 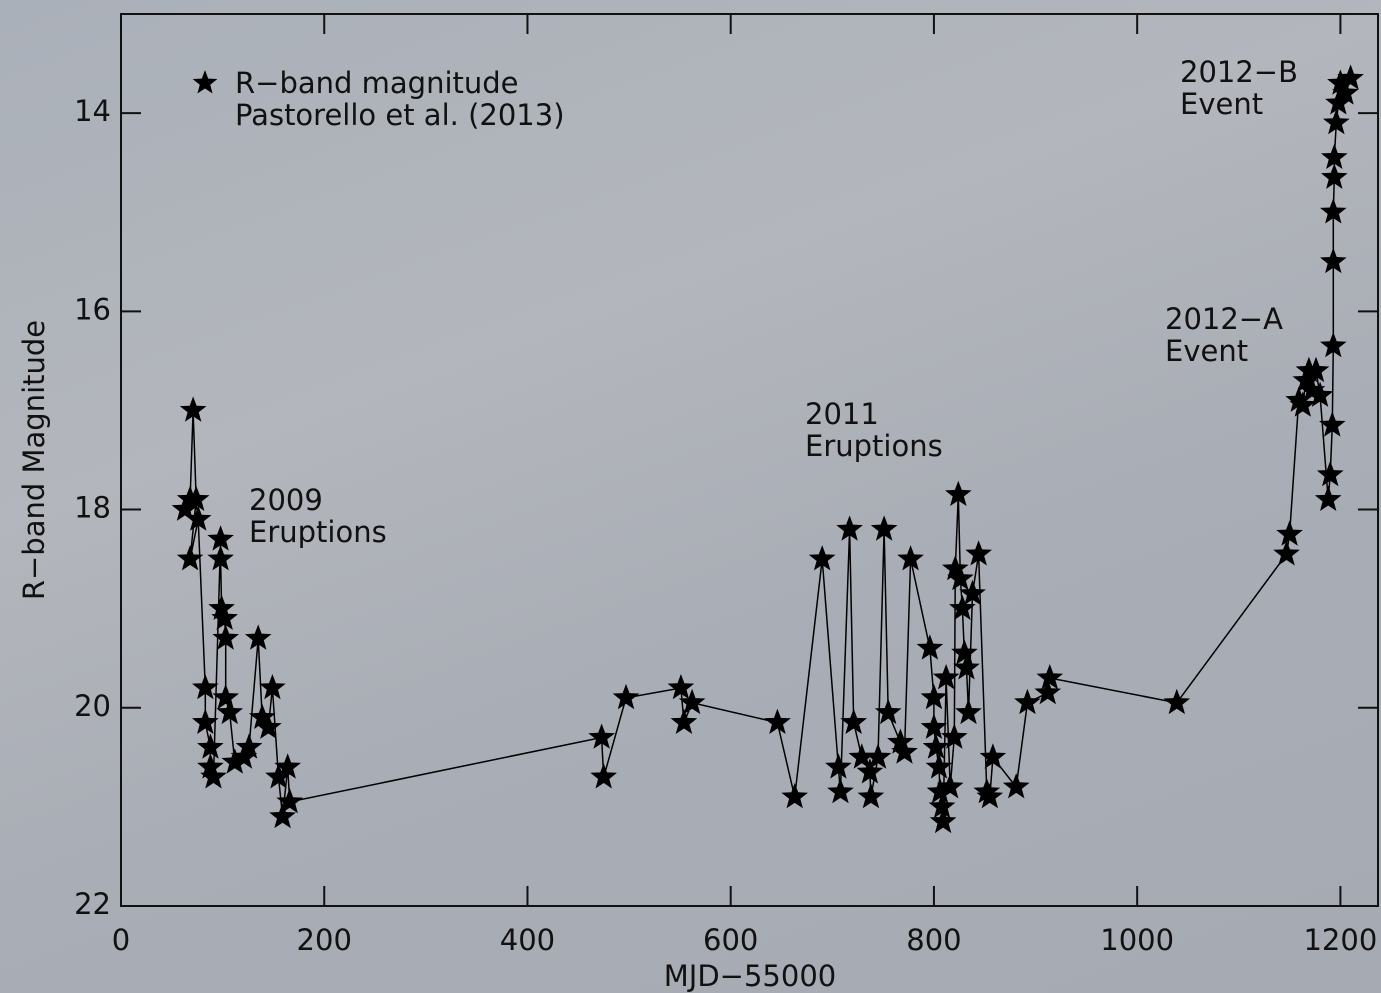 I want to click on annotation: 2009, so click(x=286, y=500).